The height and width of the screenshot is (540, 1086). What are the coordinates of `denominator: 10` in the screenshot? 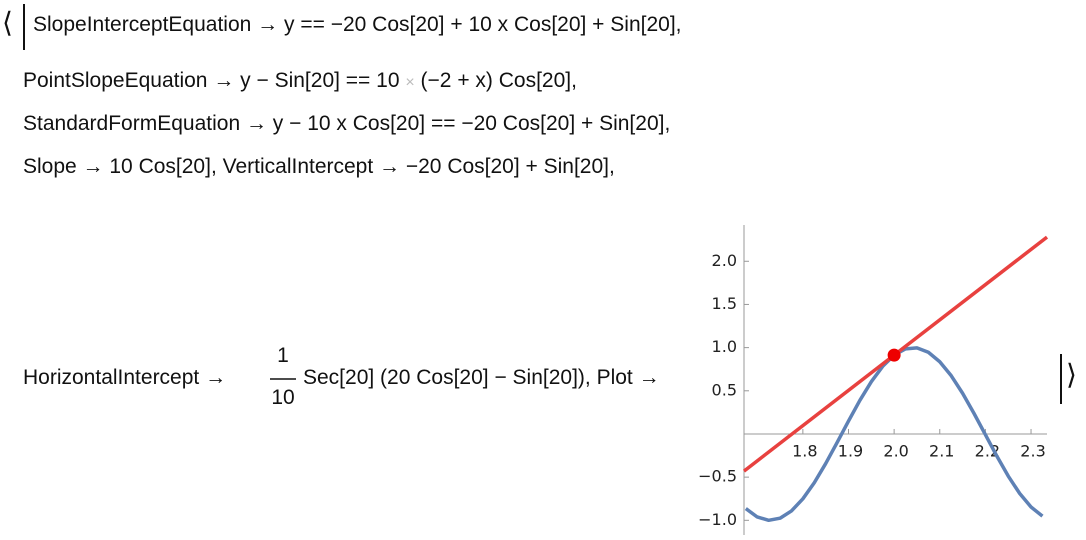 It's located at (283, 397).